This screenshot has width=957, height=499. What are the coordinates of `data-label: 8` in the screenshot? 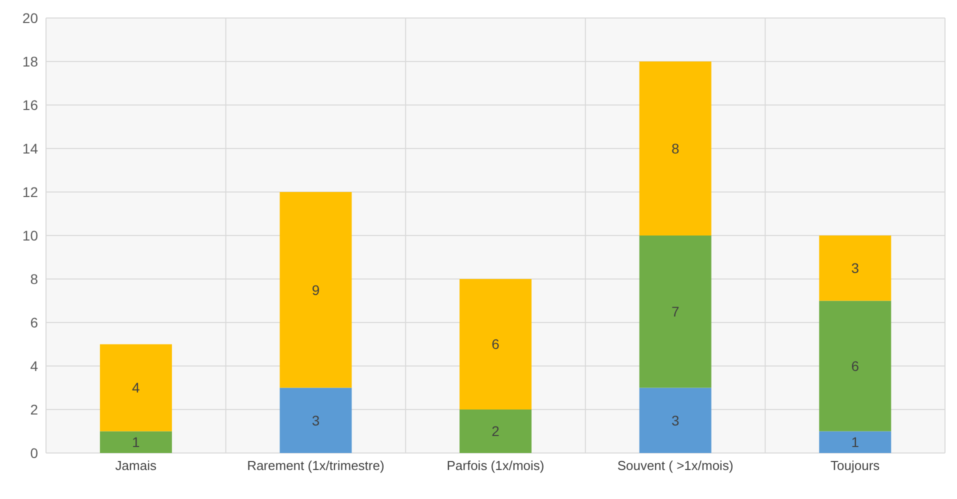 It's located at (675, 148).